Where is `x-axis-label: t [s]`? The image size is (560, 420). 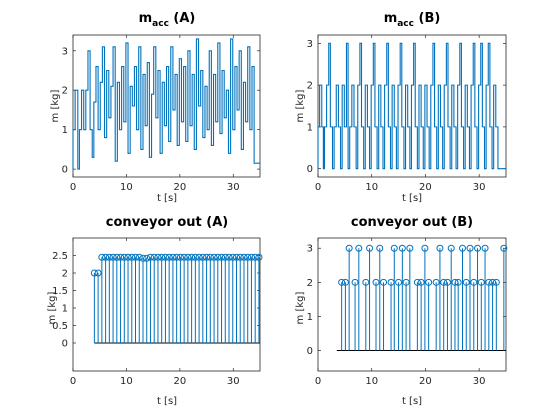
x-axis-label: t [s] is located at coordinates (412, 198).